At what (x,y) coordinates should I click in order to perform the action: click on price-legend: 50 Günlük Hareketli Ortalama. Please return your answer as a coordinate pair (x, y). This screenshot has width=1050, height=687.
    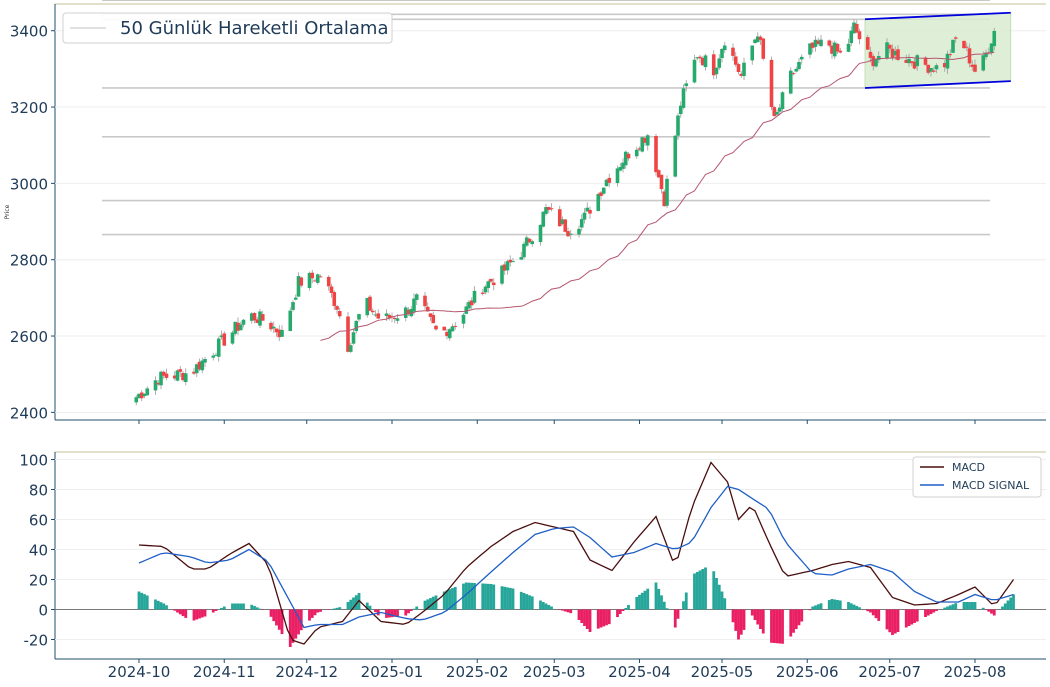
    Looking at the image, I should click on (227, 28).